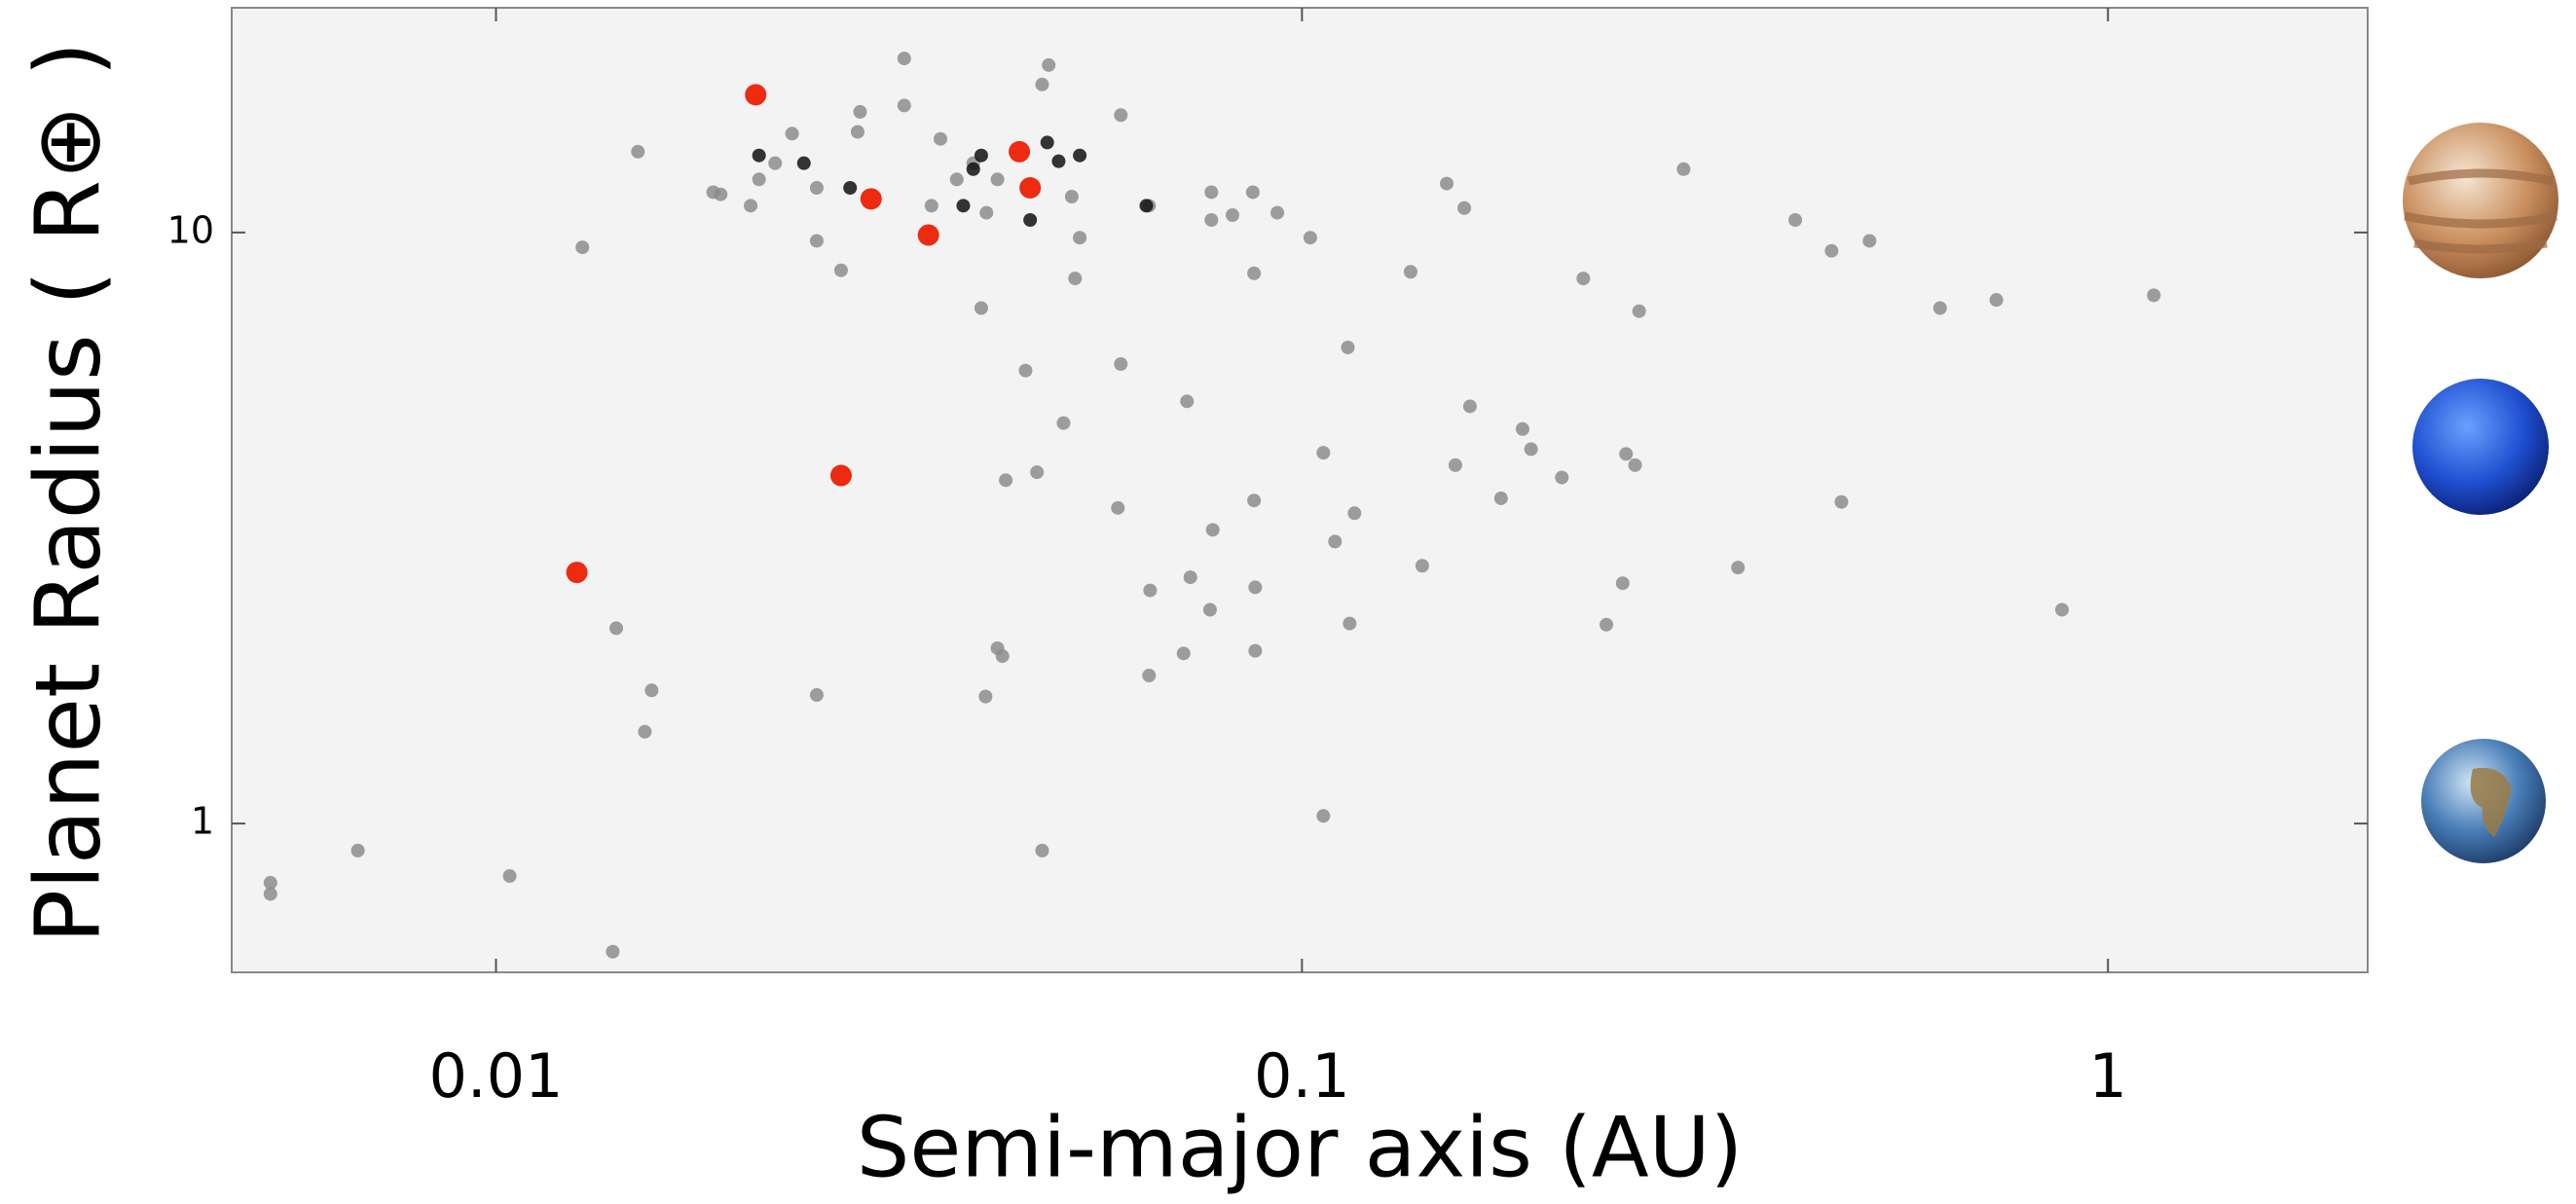 Image resolution: width=2576 pixels, height=1204 pixels. What do you see at coordinates (2480, 200) in the screenshot?
I see `jupiter-icon` at bounding box center [2480, 200].